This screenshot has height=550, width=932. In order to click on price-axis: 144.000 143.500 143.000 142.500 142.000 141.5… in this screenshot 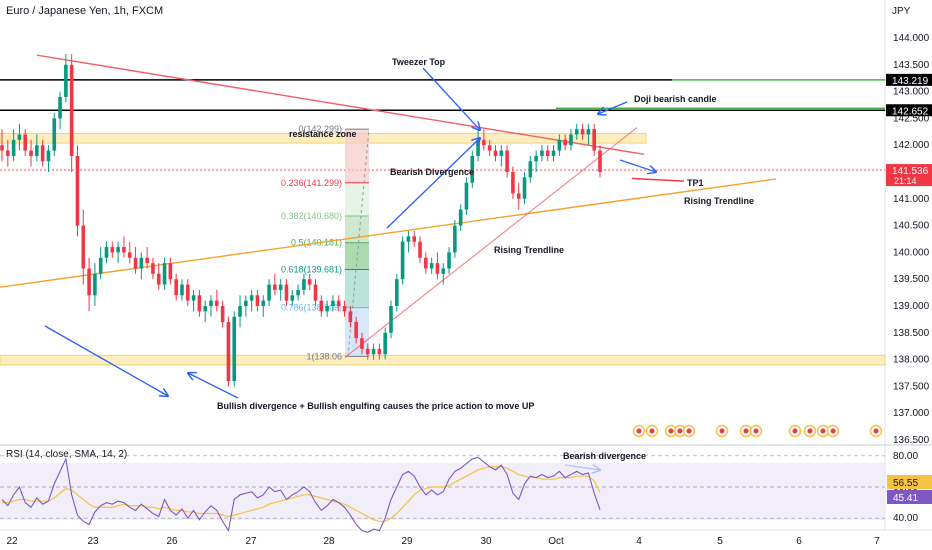, I will do `click(911, 239)`.